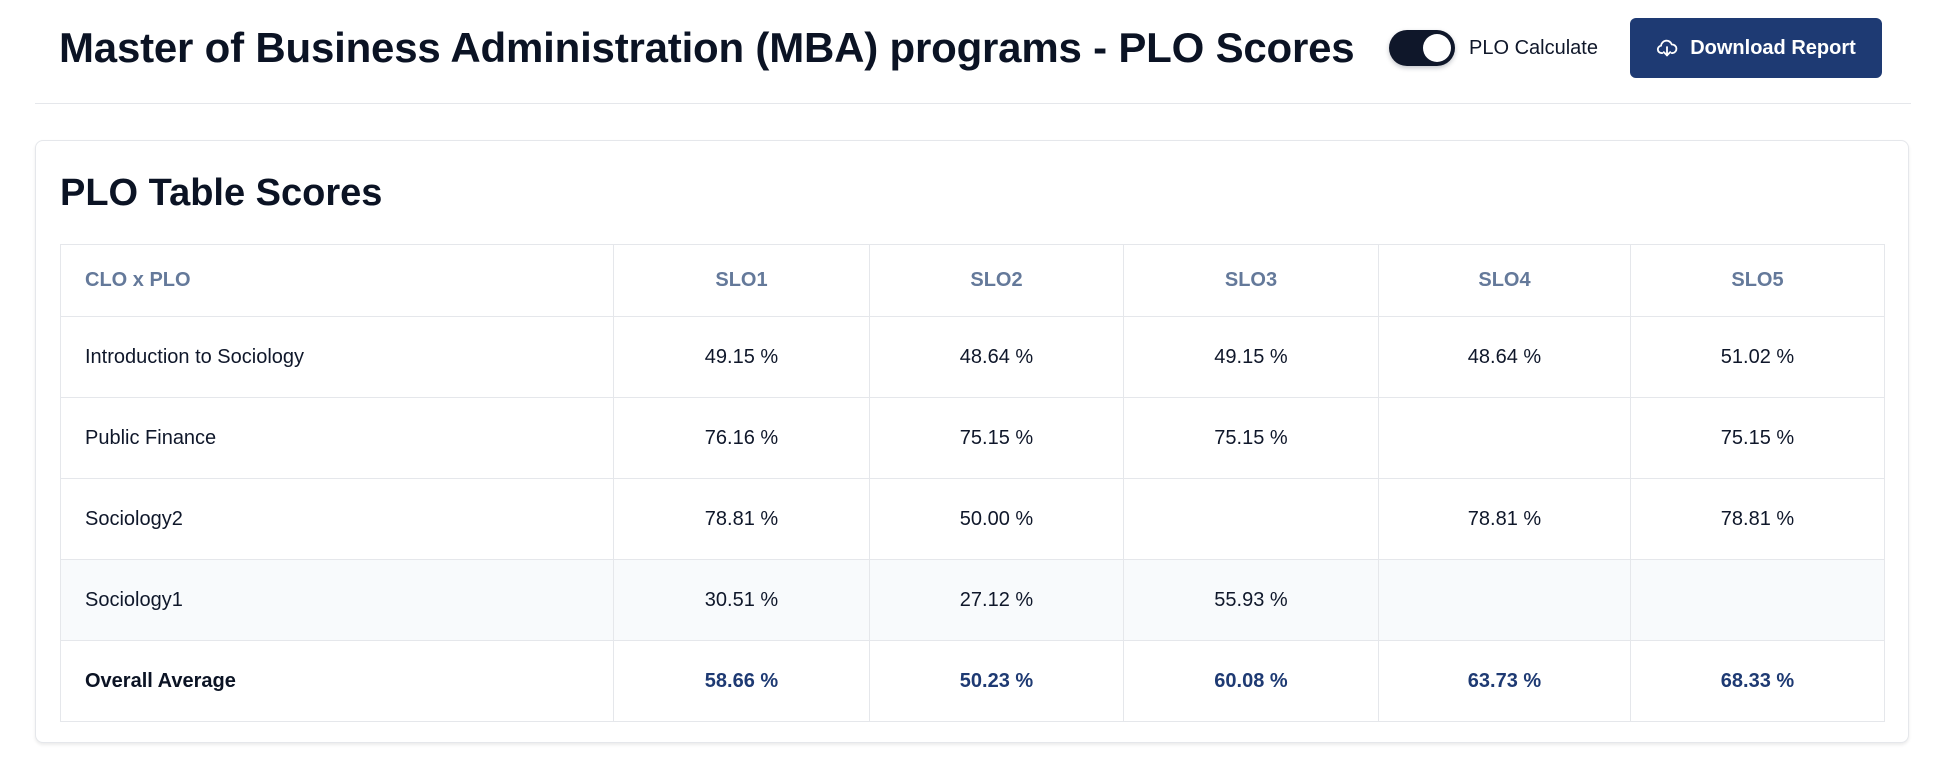 The width and height of the screenshot is (1936, 762). What do you see at coordinates (1667, 48) in the screenshot?
I see `cloud-download-icon` at bounding box center [1667, 48].